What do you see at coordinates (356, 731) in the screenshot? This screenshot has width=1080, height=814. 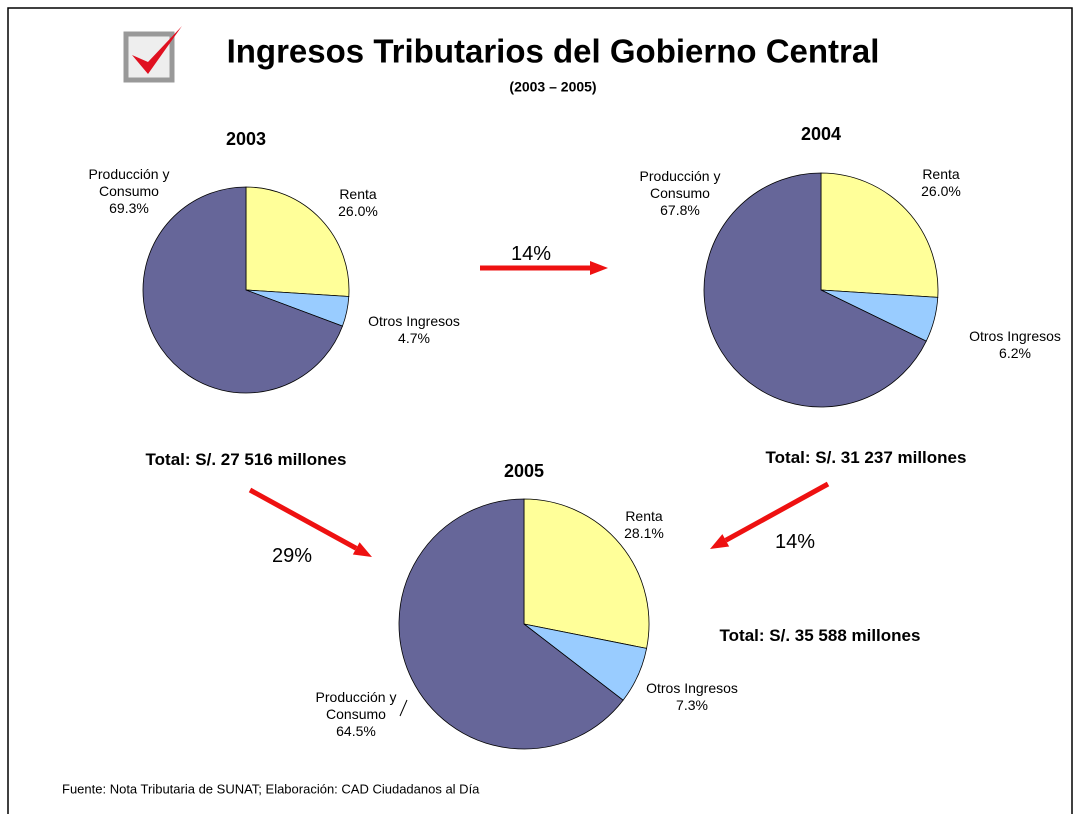 I see `slice-value: 64.5%` at bounding box center [356, 731].